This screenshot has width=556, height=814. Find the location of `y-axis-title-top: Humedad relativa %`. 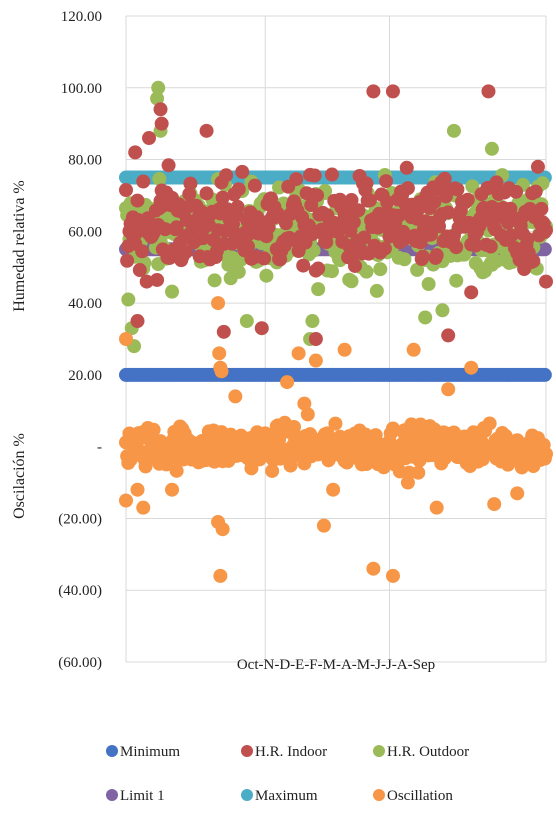

y-axis-title-top: Humedad relativa % is located at coordinates (19, 246).